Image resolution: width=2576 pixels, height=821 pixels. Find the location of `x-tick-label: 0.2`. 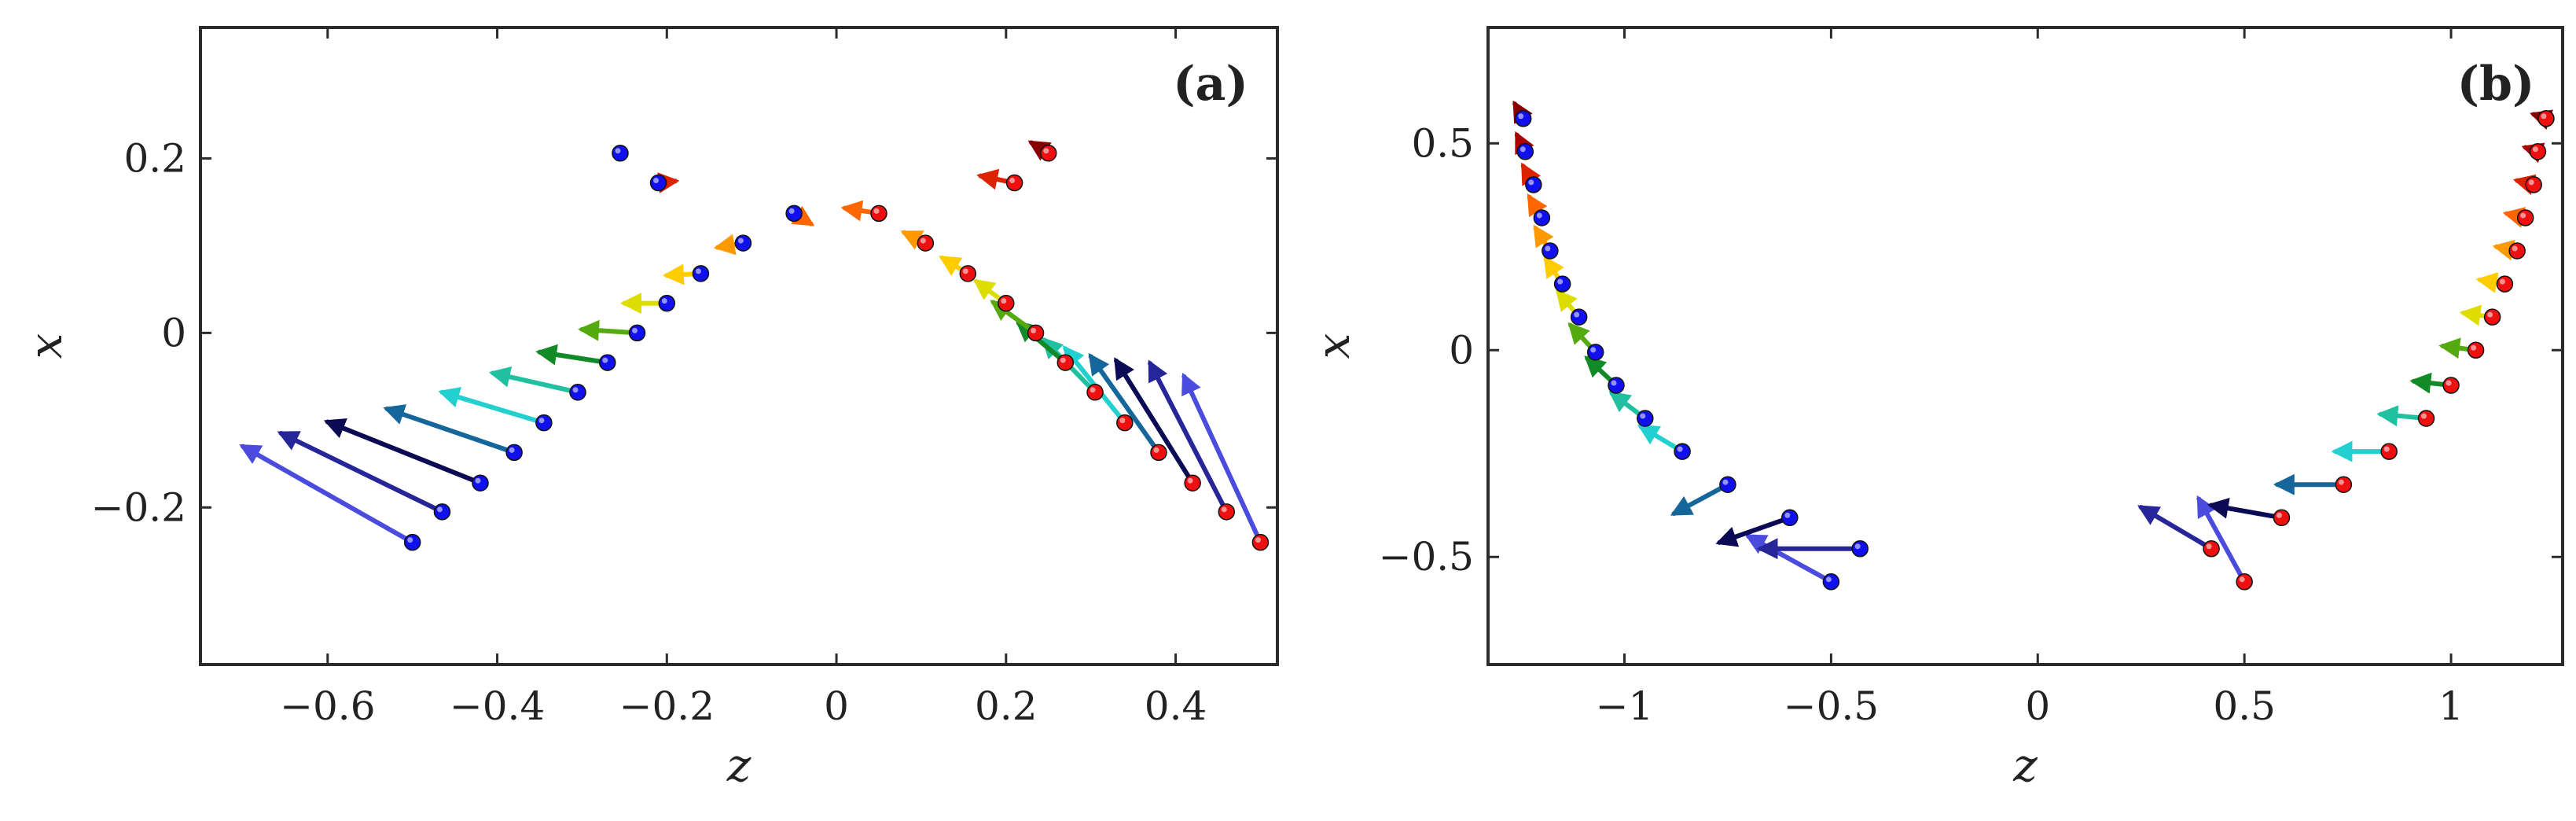

x-tick-label: 0.2 is located at coordinates (1006, 706).